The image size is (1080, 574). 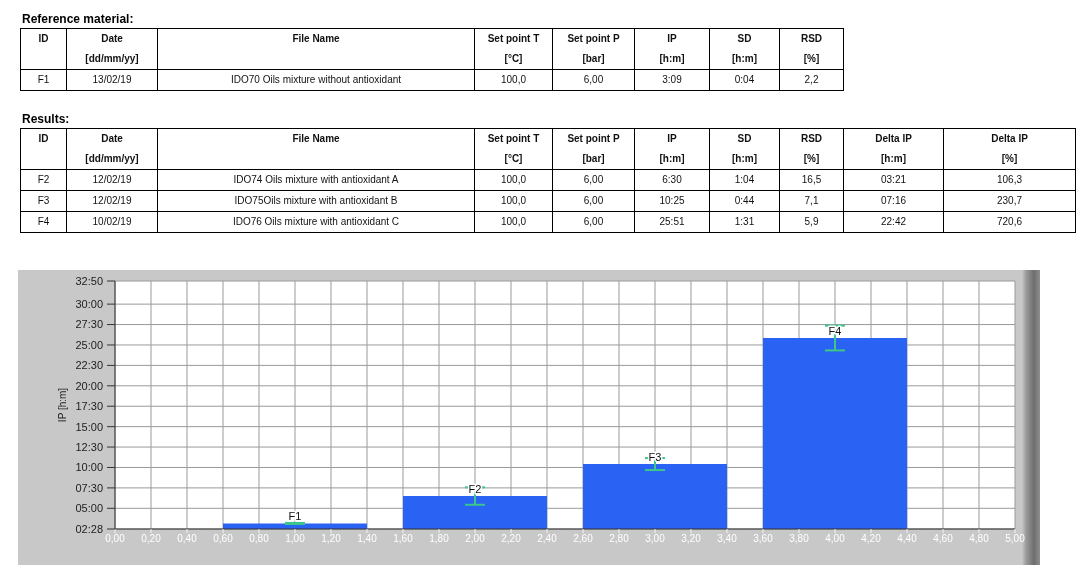 I want to click on y-tick-label: 20:00, so click(x=89, y=385).